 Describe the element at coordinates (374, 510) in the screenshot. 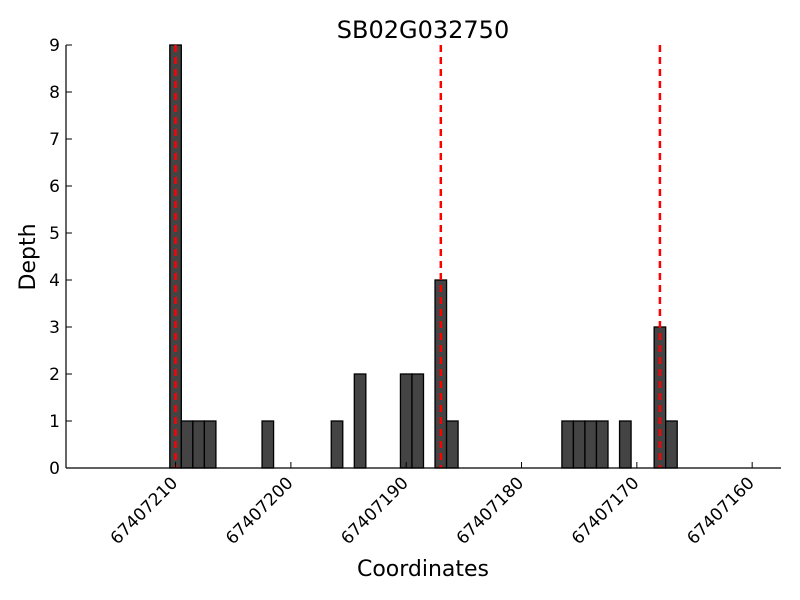

I see `x-tick-label: 67407190` at that location.